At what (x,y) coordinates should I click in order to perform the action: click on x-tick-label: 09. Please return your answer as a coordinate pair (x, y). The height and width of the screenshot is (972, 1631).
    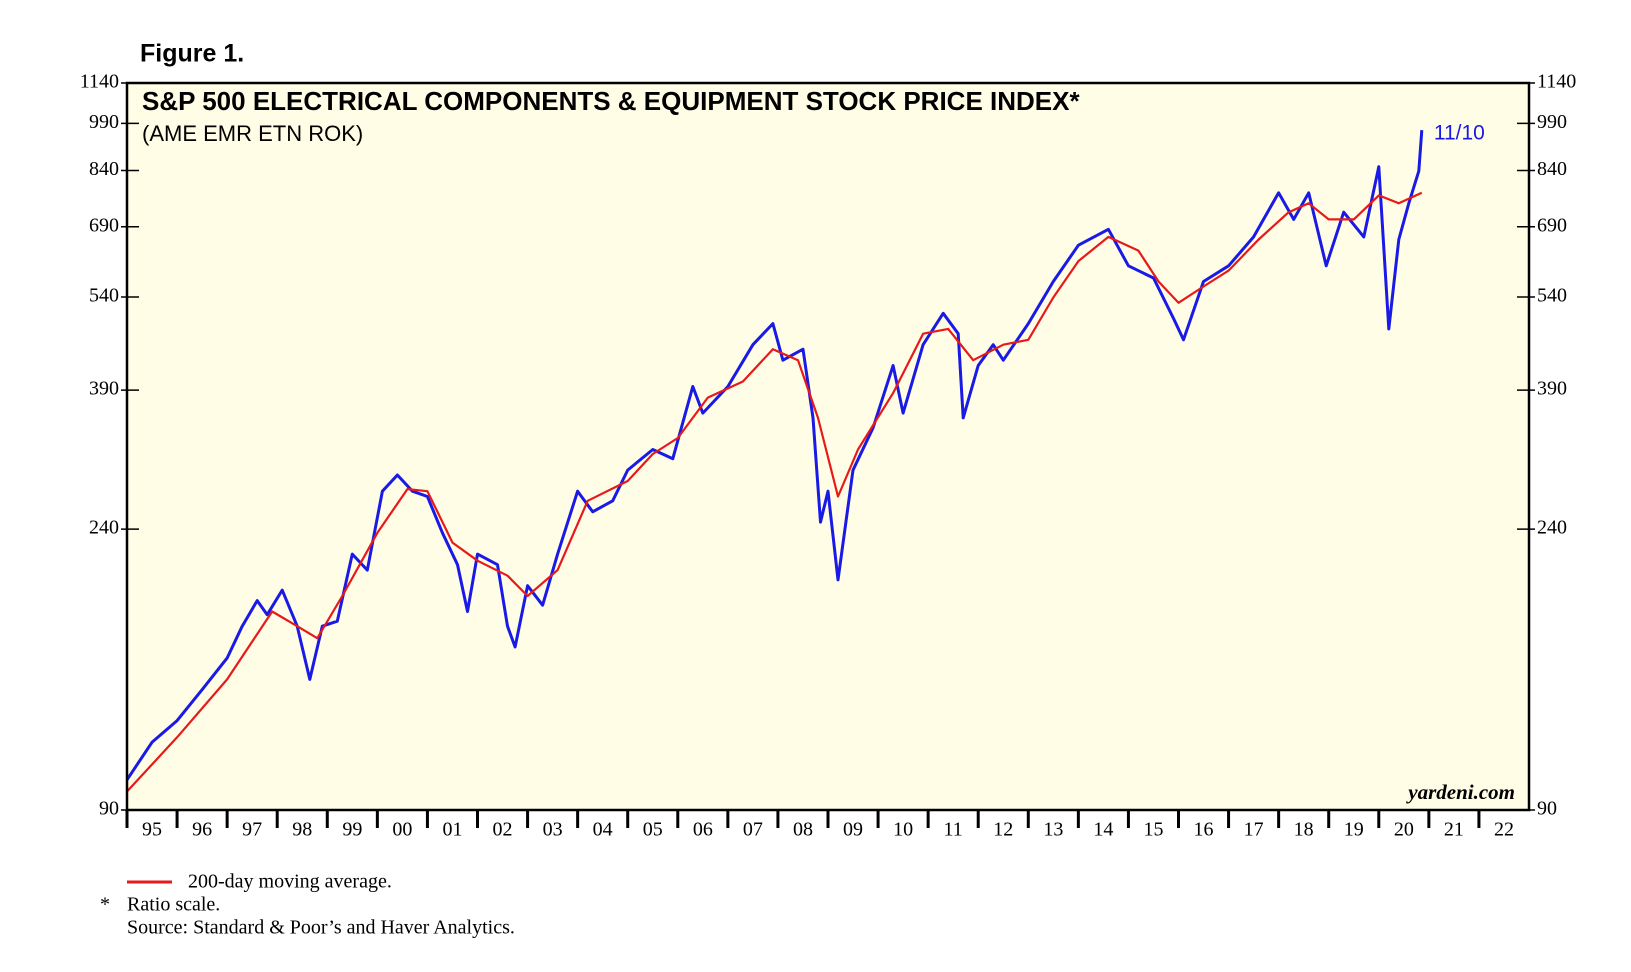
    Looking at the image, I should click on (853, 830).